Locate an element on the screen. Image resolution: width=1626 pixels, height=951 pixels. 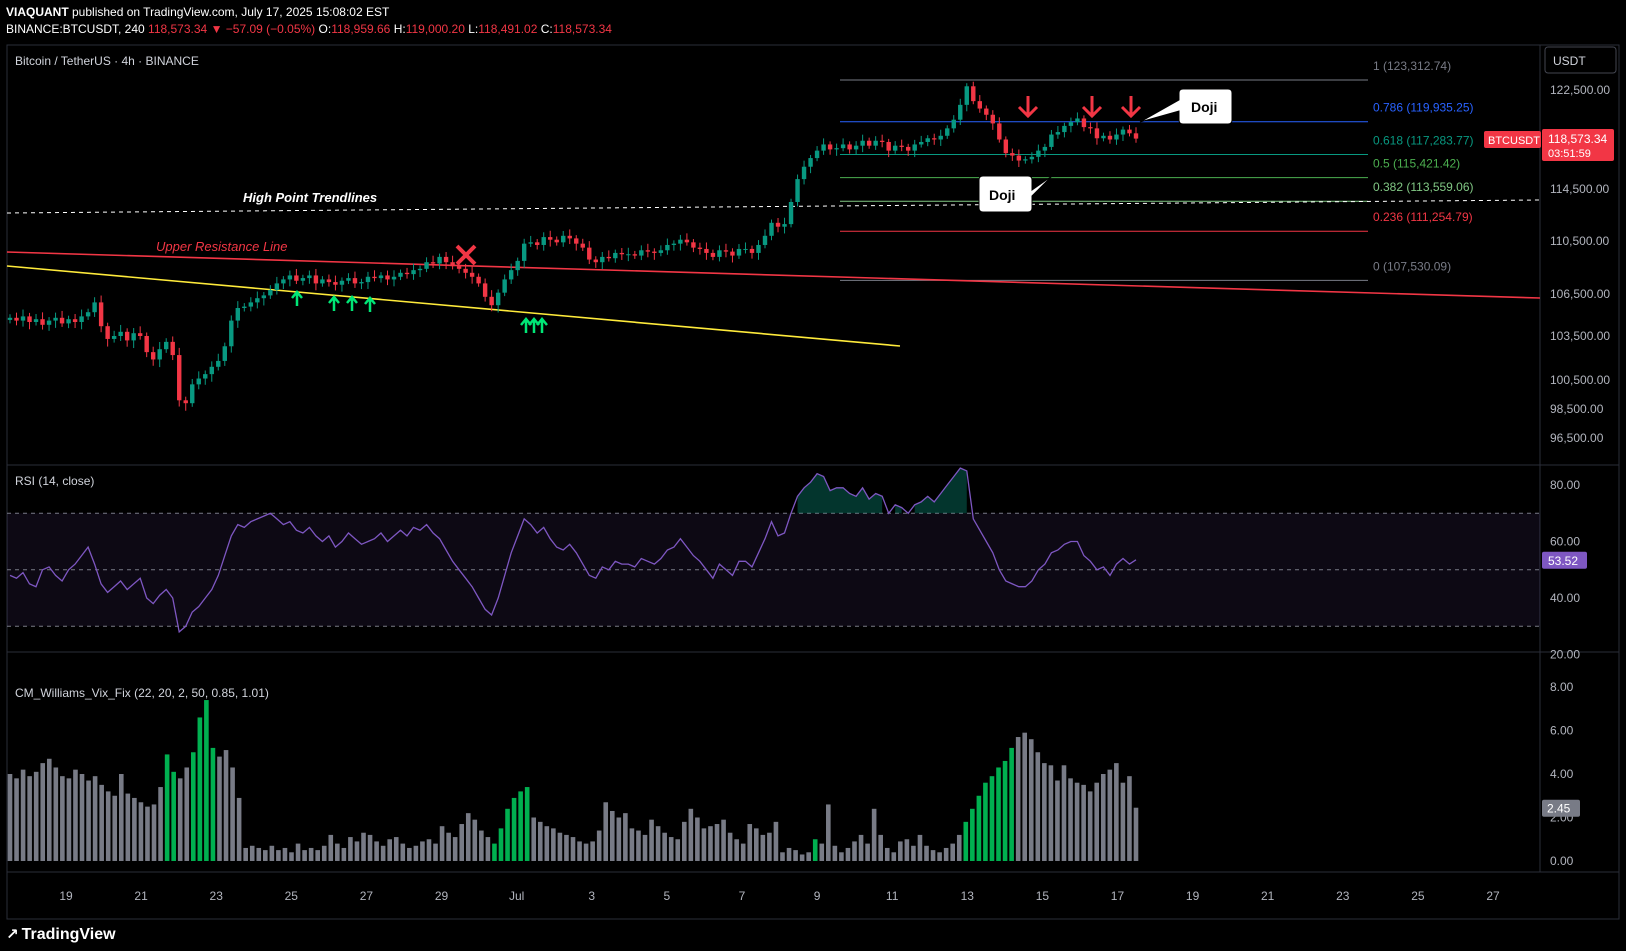
time-tick: 23 is located at coordinates (217, 896).